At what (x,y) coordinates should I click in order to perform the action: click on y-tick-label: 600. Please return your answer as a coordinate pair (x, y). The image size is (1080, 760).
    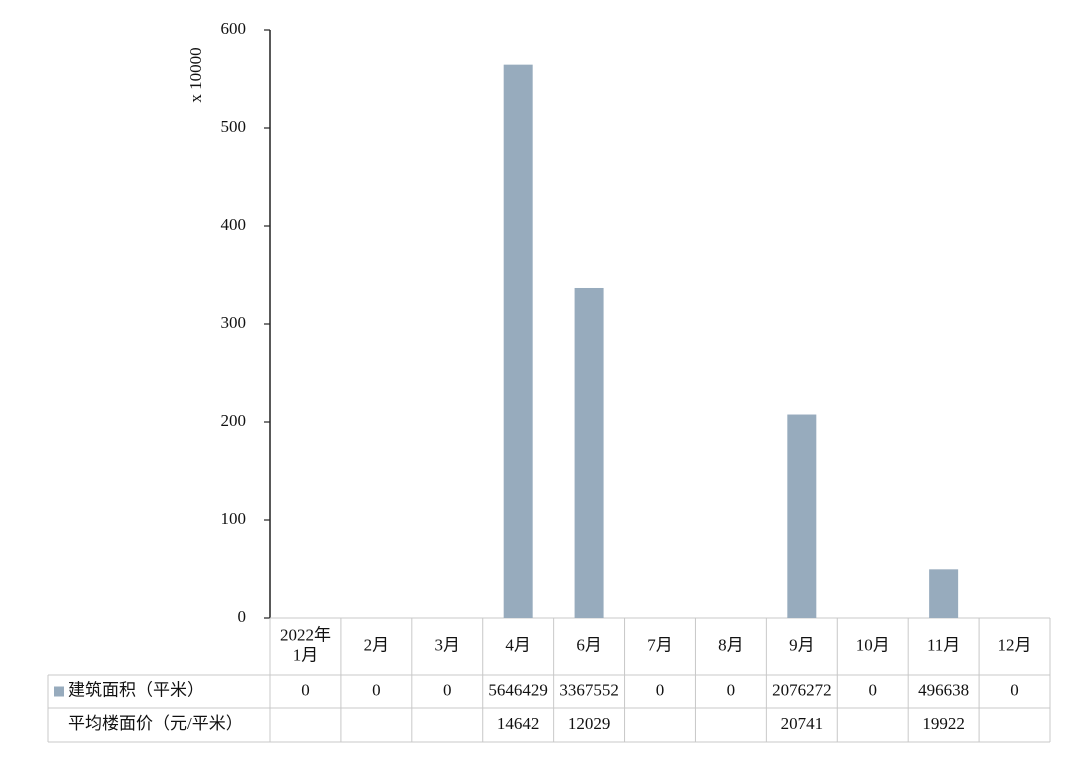
    Looking at the image, I should click on (234, 28).